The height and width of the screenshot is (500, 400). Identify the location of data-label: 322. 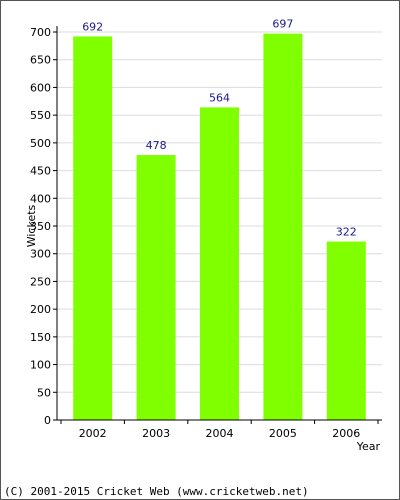
(346, 232).